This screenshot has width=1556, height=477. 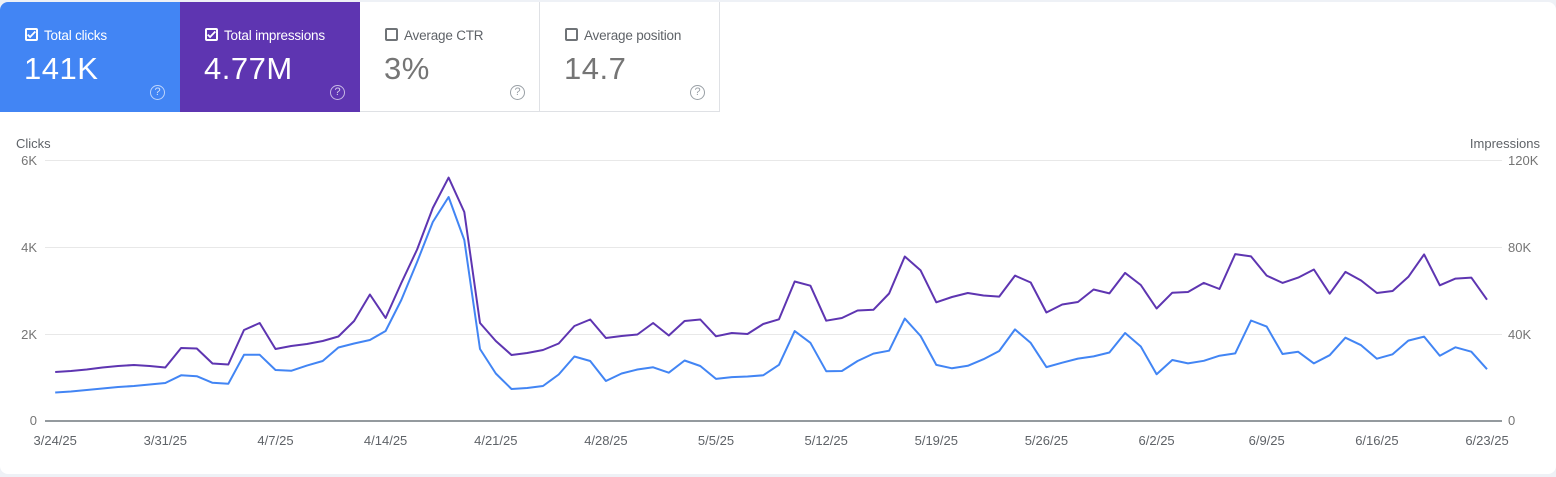 What do you see at coordinates (29, 247) in the screenshot?
I see `svg-text: 4K` at bounding box center [29, 247].